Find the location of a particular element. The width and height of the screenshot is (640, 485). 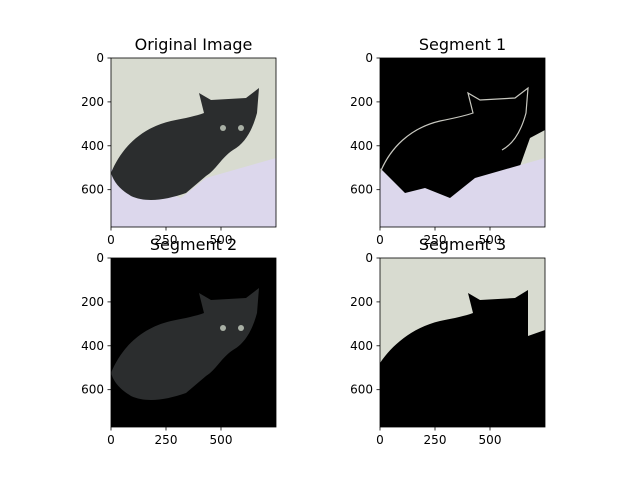

panel-title: Segment 1 is located at coordinates (462, 44).